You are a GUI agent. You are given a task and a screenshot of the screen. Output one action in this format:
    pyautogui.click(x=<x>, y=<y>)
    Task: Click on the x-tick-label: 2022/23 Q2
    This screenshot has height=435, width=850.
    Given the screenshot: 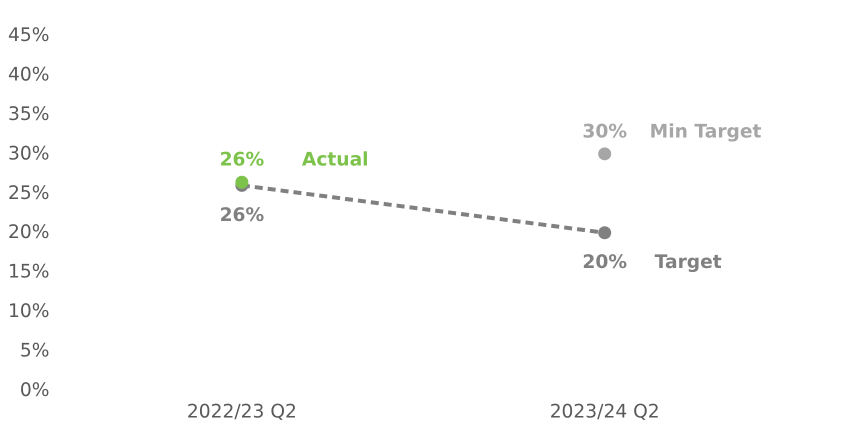 What is the action you would take?
    pyautogui.click(x=241, y=412)
    